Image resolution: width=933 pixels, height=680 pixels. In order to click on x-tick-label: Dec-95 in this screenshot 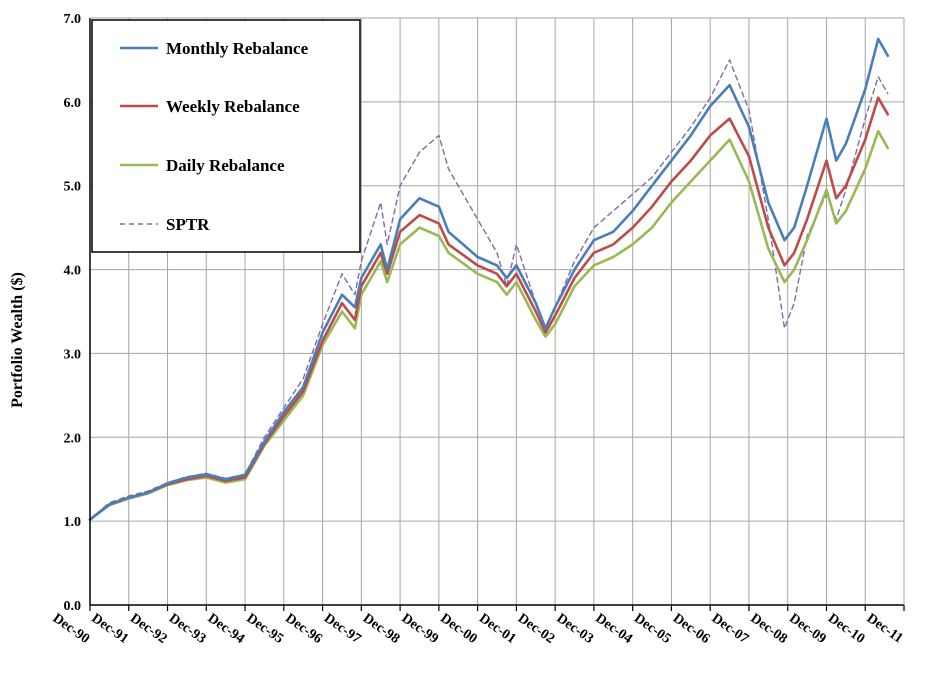, I will do `click(265, 629)`.